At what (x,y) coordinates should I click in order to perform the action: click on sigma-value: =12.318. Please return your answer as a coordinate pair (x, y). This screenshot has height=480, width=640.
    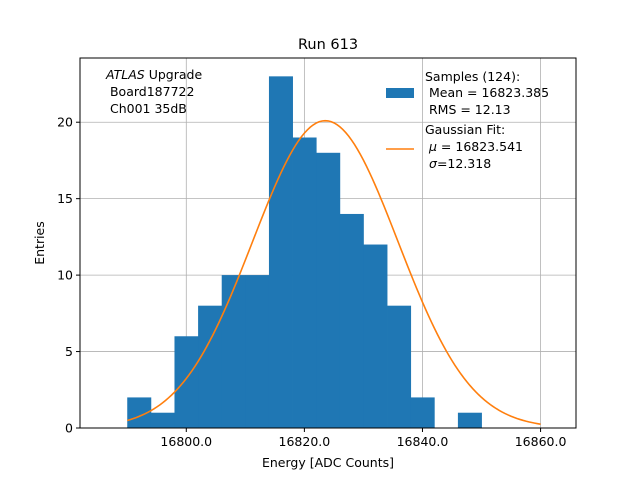
    Looking at the image, I should click on (464, 163).